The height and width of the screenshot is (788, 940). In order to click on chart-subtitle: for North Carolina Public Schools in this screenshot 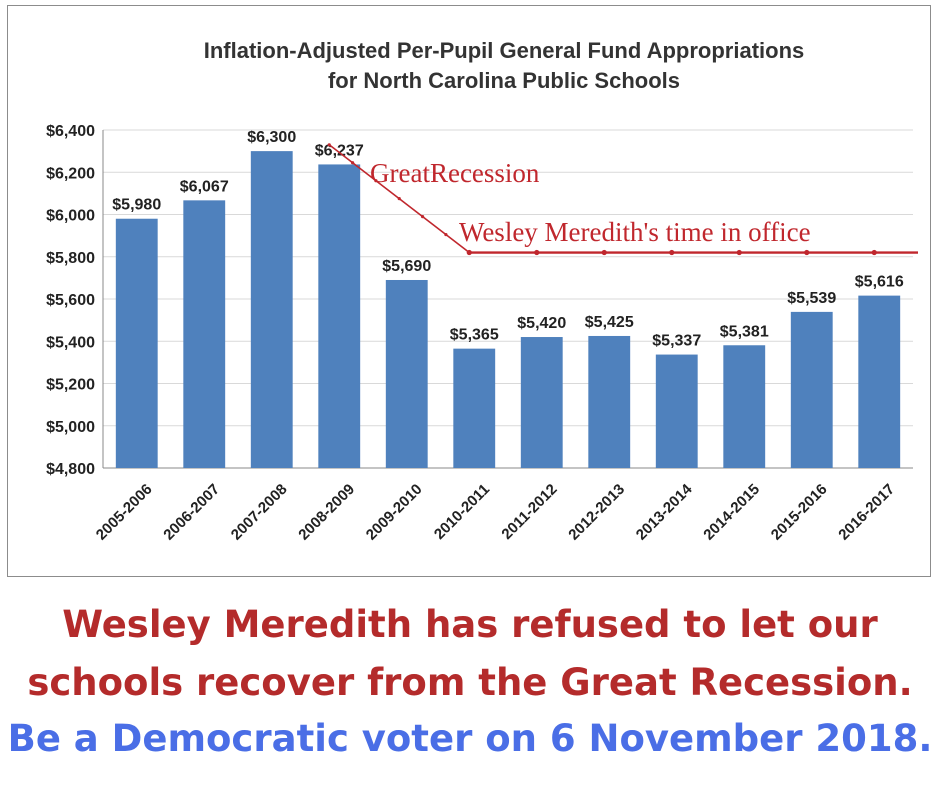, I will do `click(504, 80)`.